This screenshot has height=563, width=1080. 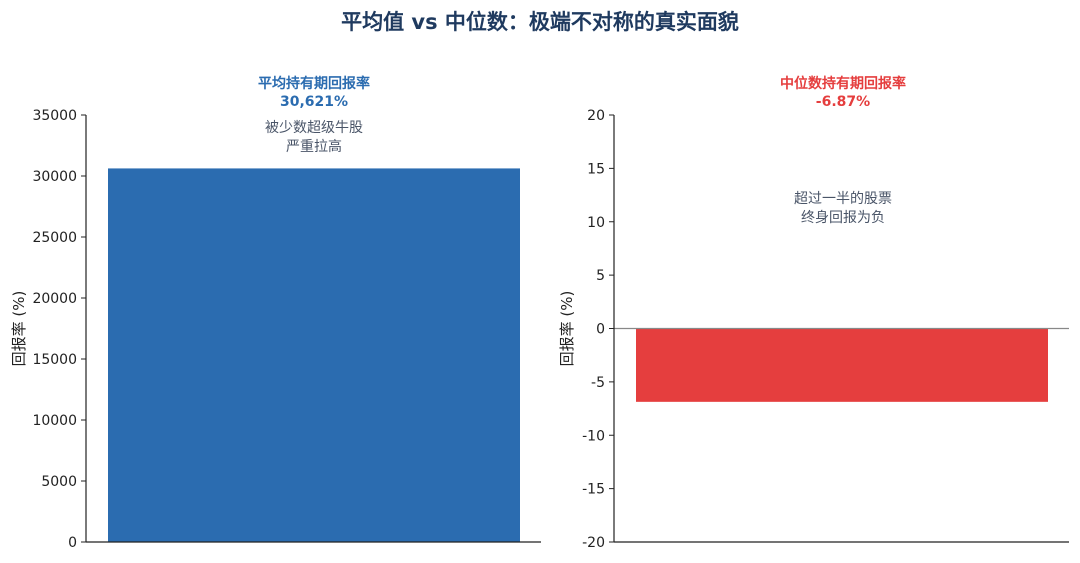 I want to click on y-tick-label: 25000, so click(x=54, y=238).